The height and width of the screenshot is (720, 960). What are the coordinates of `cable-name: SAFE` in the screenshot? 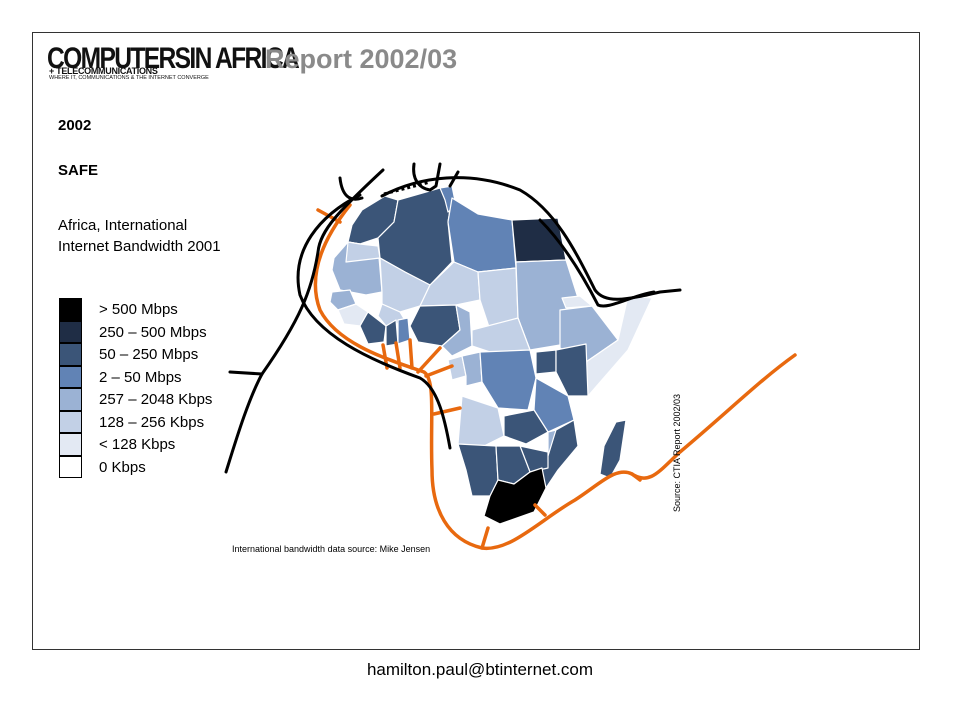 It's located at (78, 170).